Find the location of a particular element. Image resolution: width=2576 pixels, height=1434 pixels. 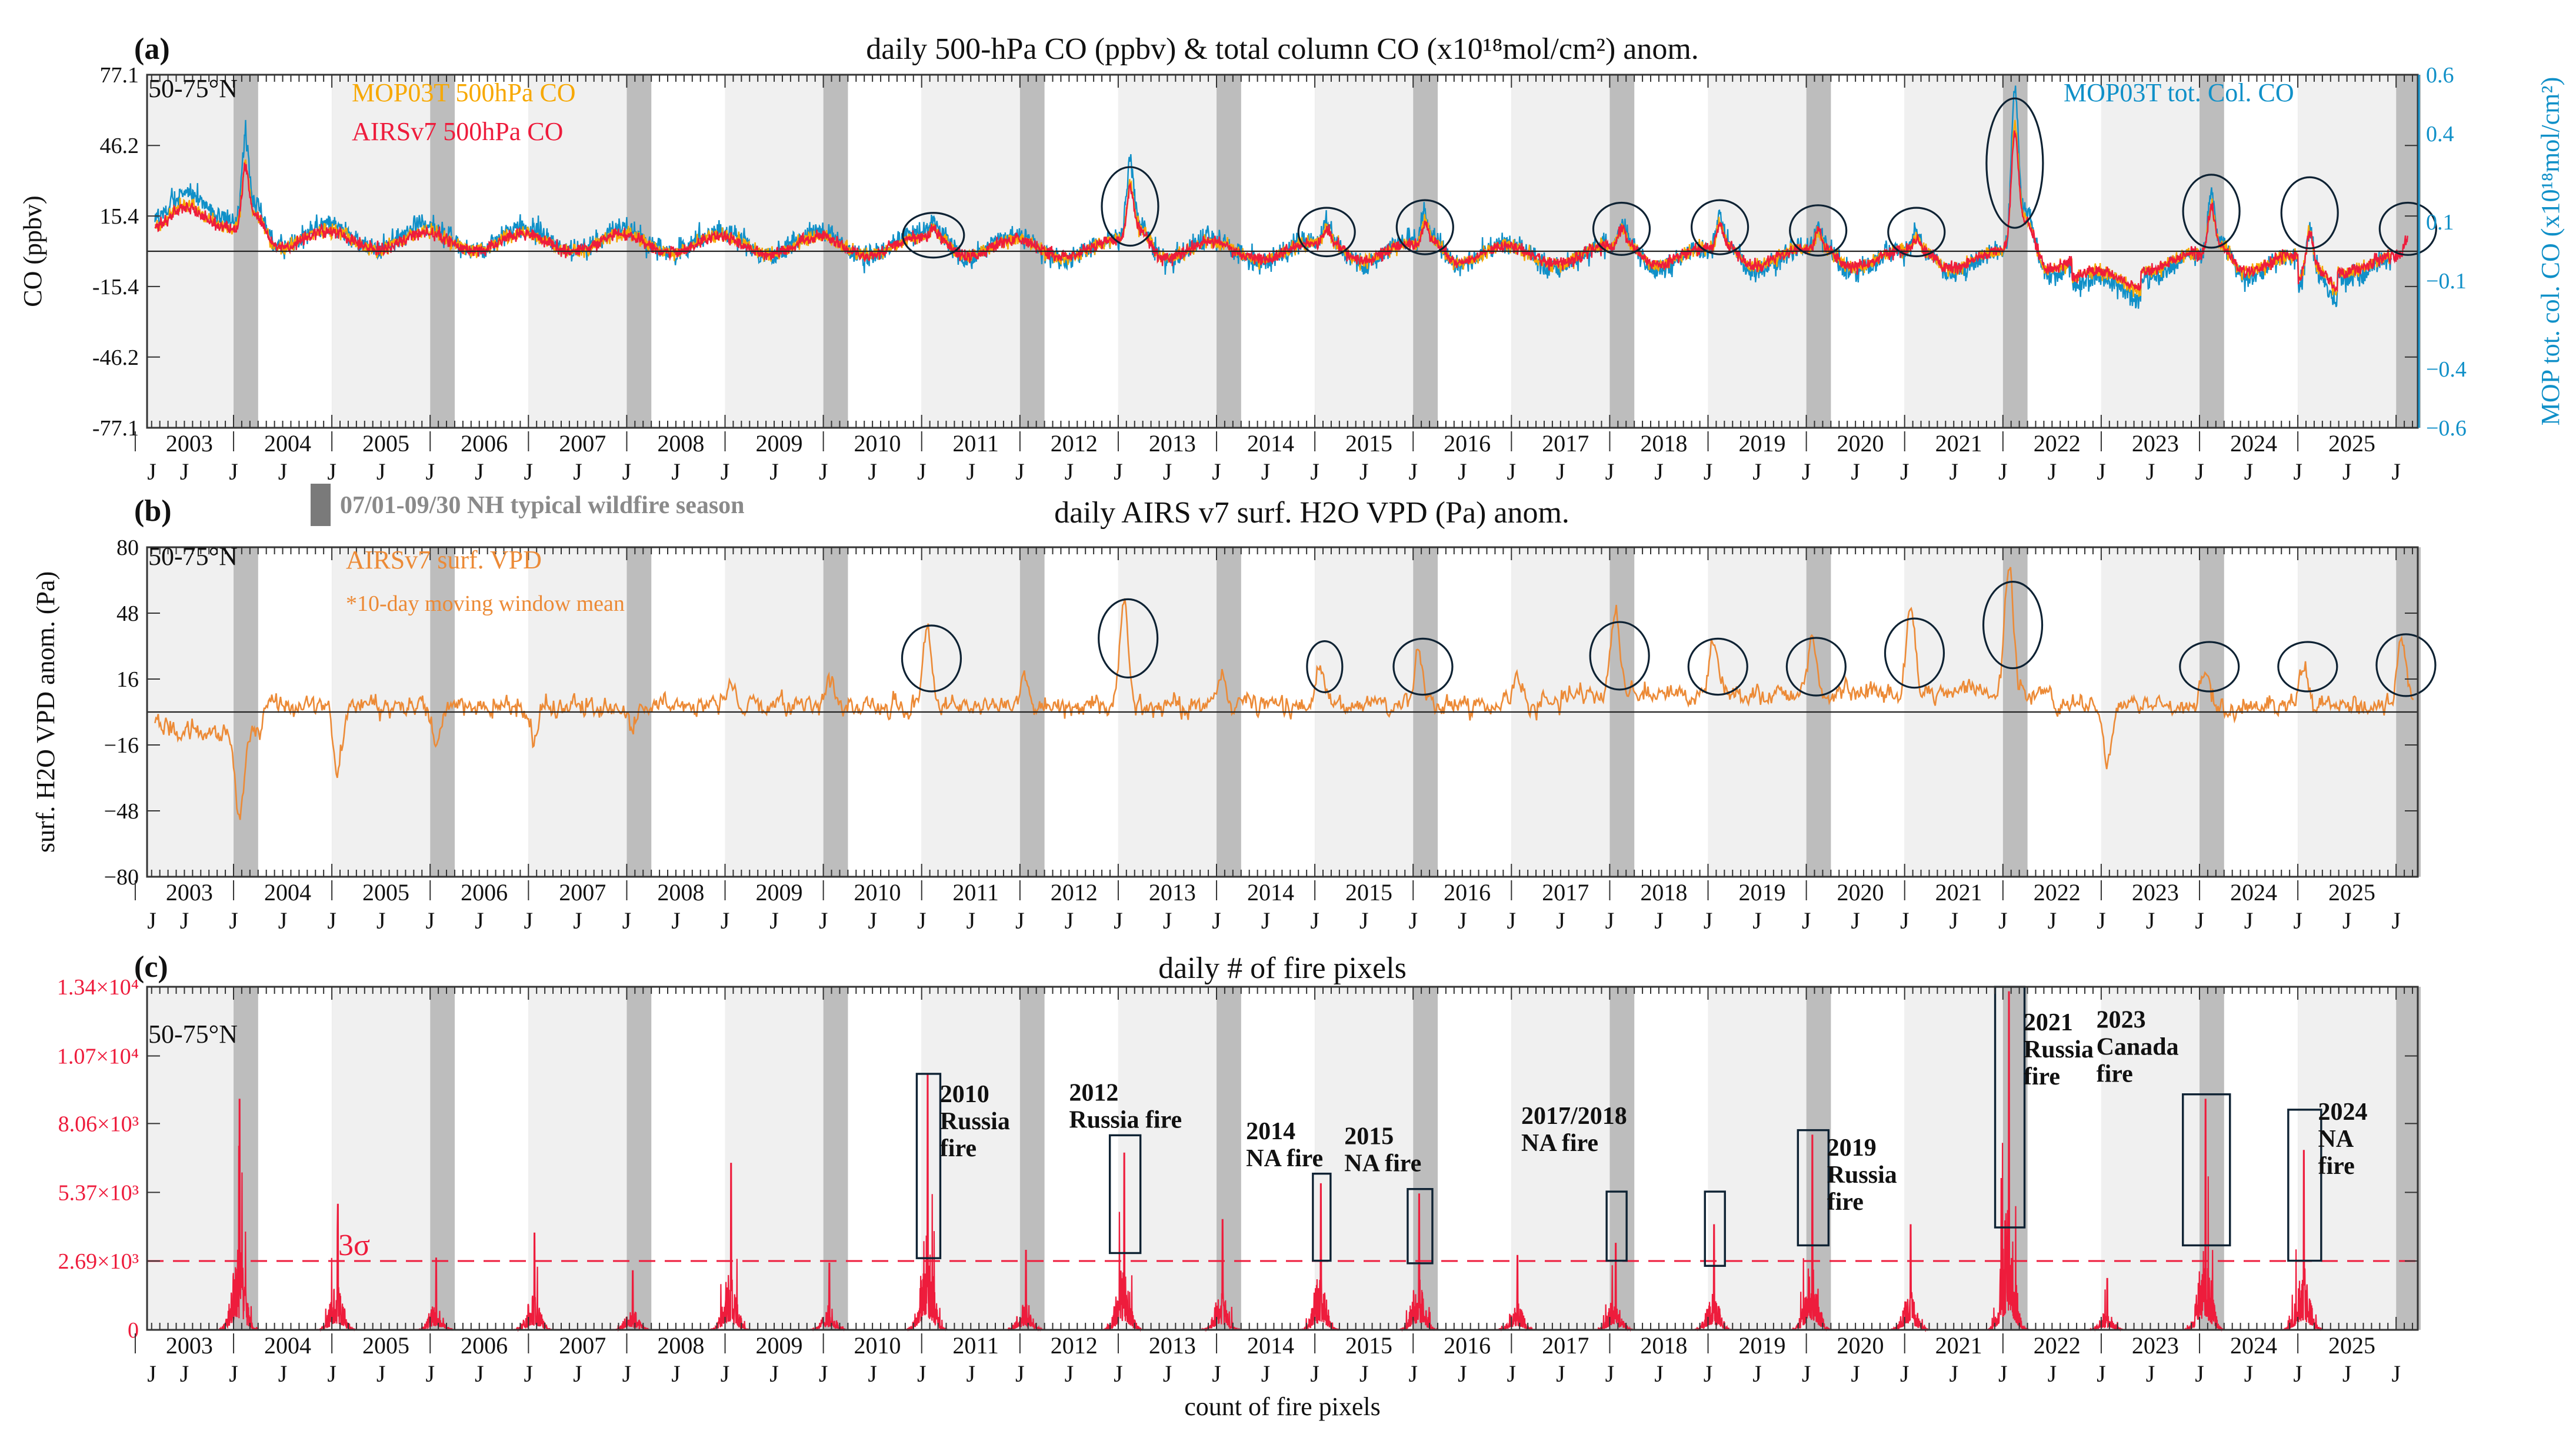

x-year-label: 2008 is located at coordinates (680, 444).